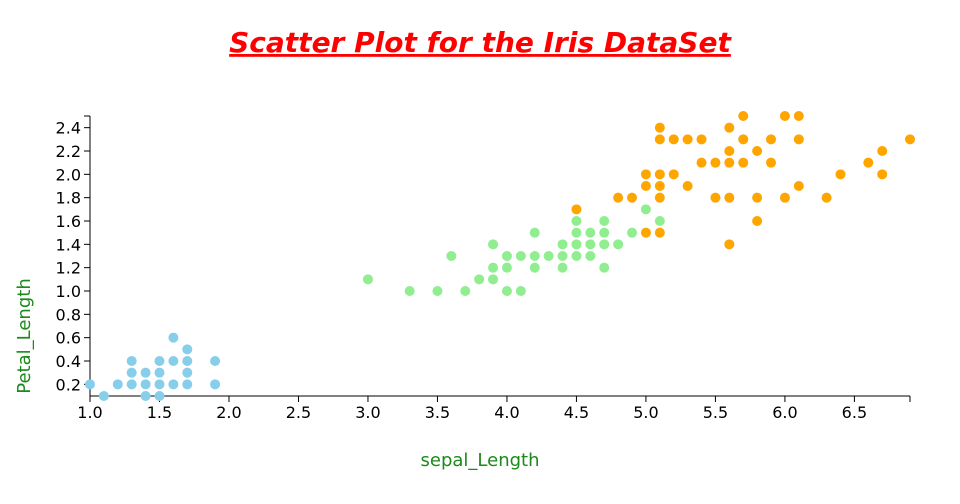  Describe the element at coordinates (715, 412) in the screenshot. I see `x-tick-label: 5.5` at that location.